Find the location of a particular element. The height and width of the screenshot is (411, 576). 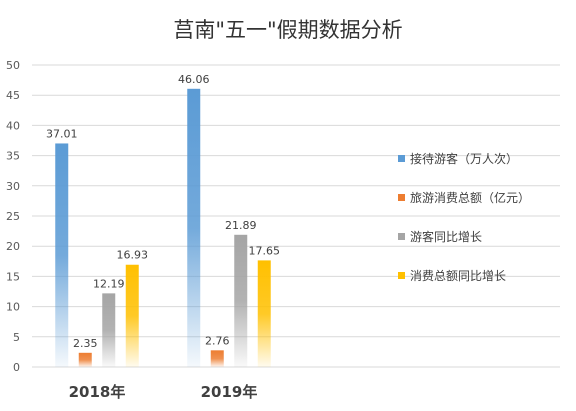

legend-item: 旅游消费总额（亿元） is located at coordinates (483, 197).